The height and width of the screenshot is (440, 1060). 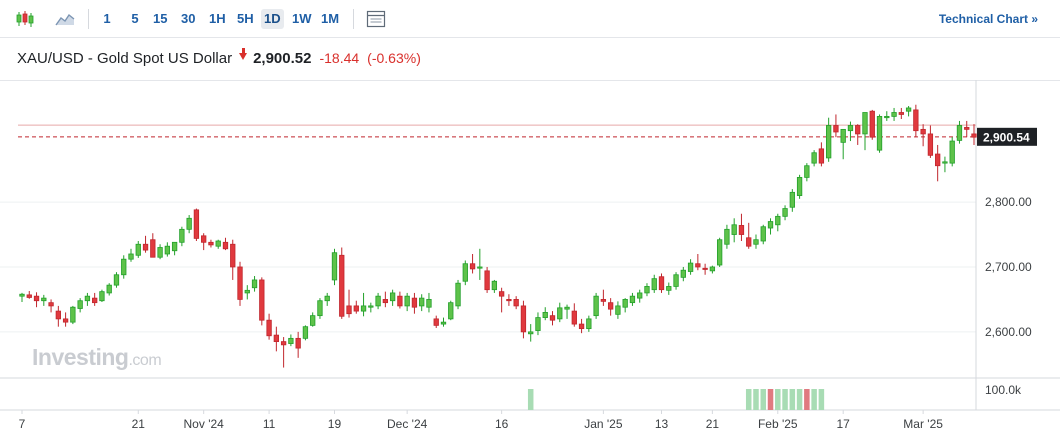 I want to click on technical-chart-link: Technical Chart », so click(x=988, y=19).